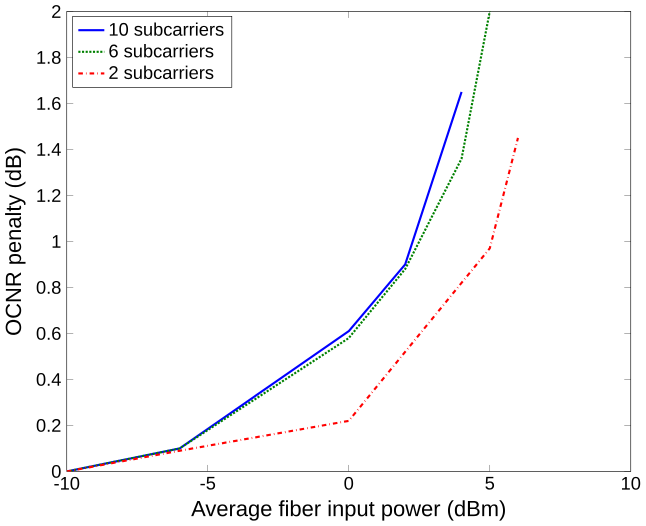 The width and height of the screenshot is (646, 526). I want to click on y-tick-label: 1.4, so click(49, 149).